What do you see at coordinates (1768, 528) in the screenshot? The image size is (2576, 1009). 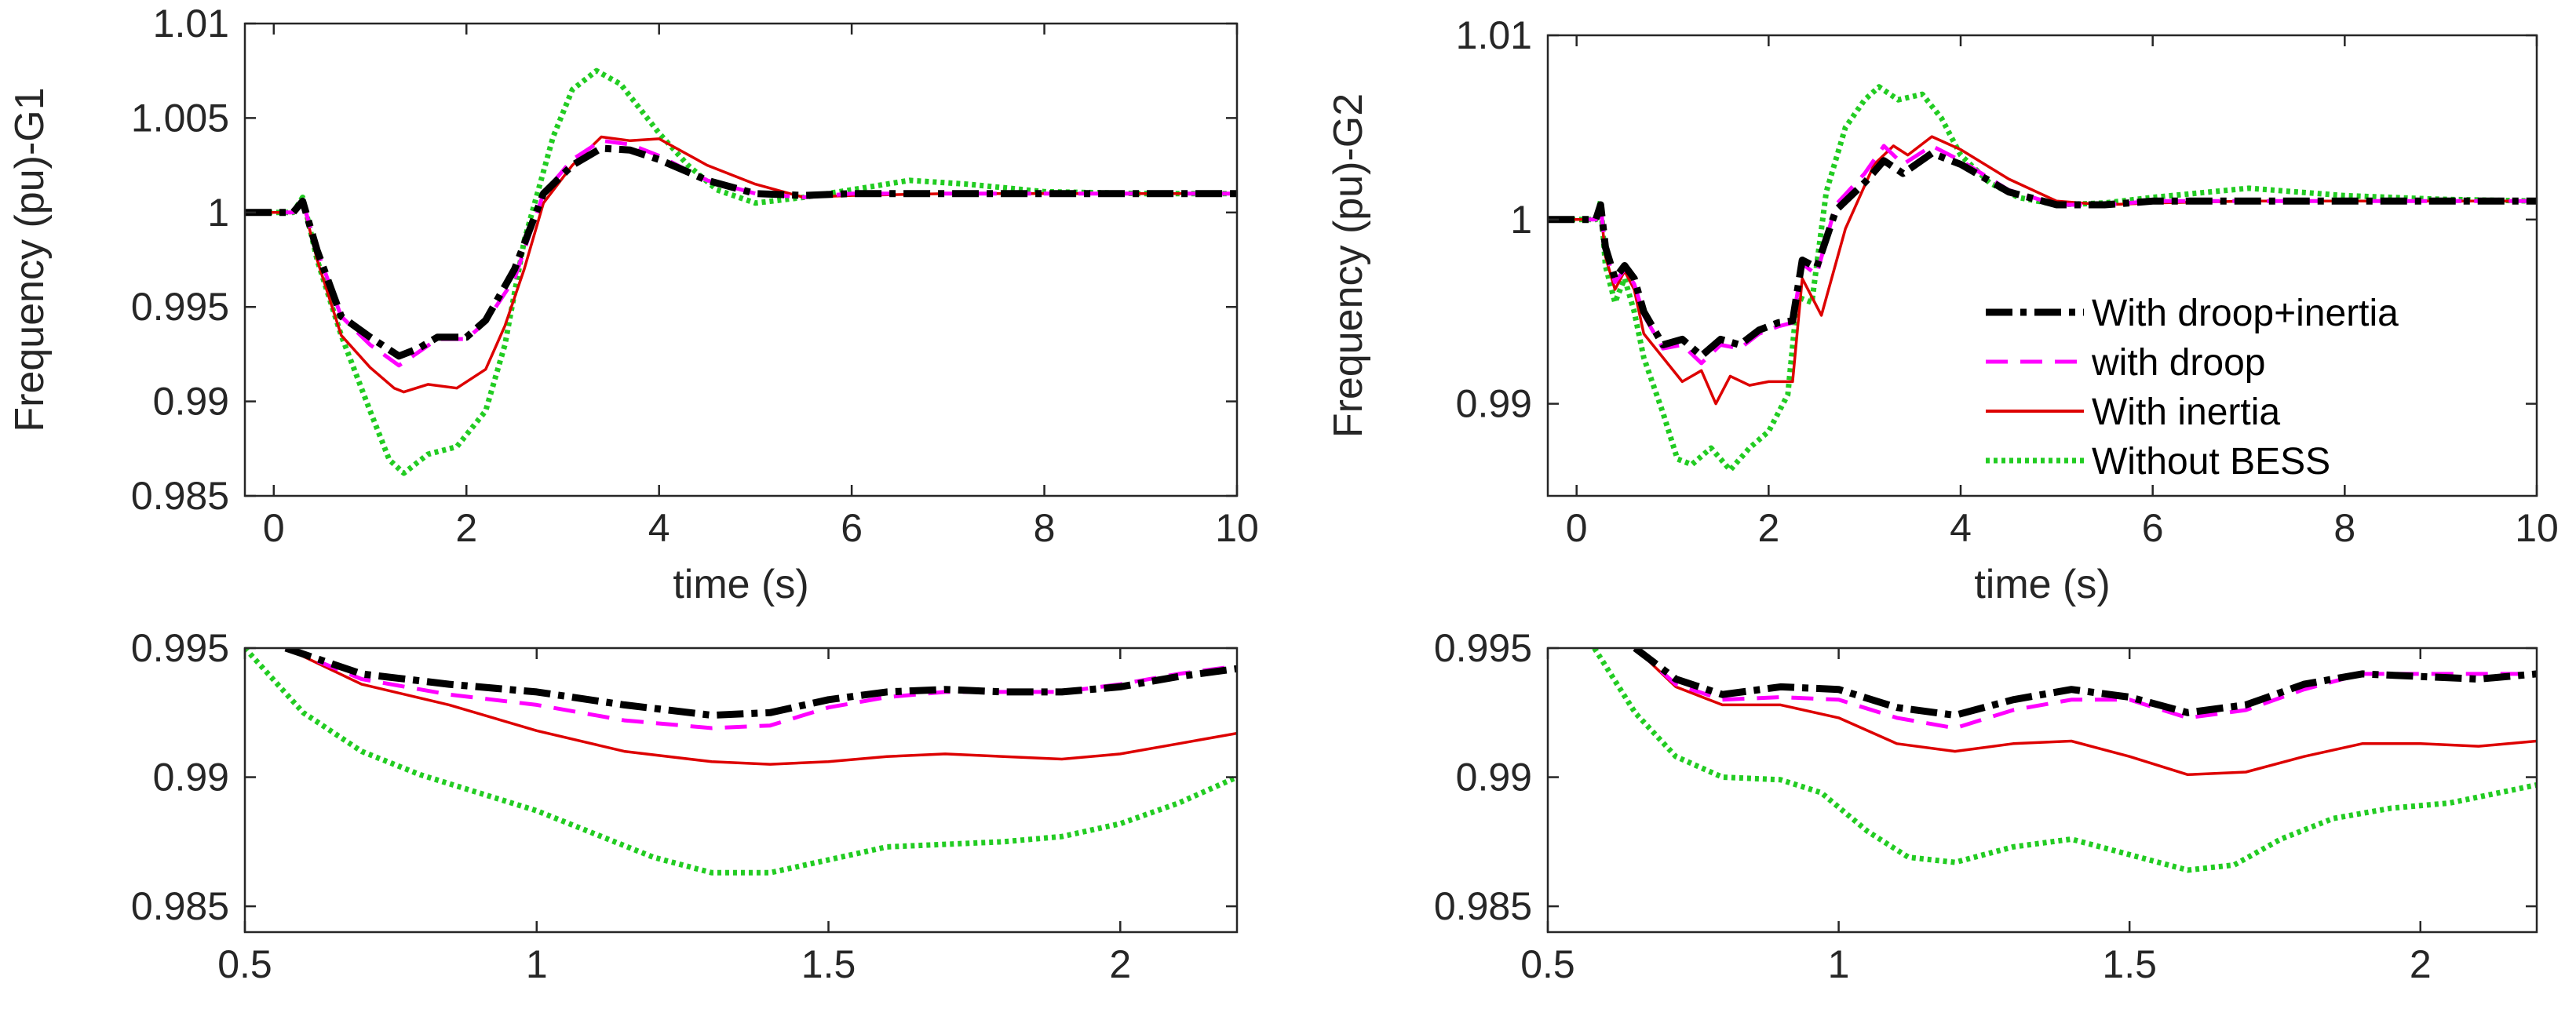 I see `g2-main-xtick-label: 2` at bounding box center [1768, 528].